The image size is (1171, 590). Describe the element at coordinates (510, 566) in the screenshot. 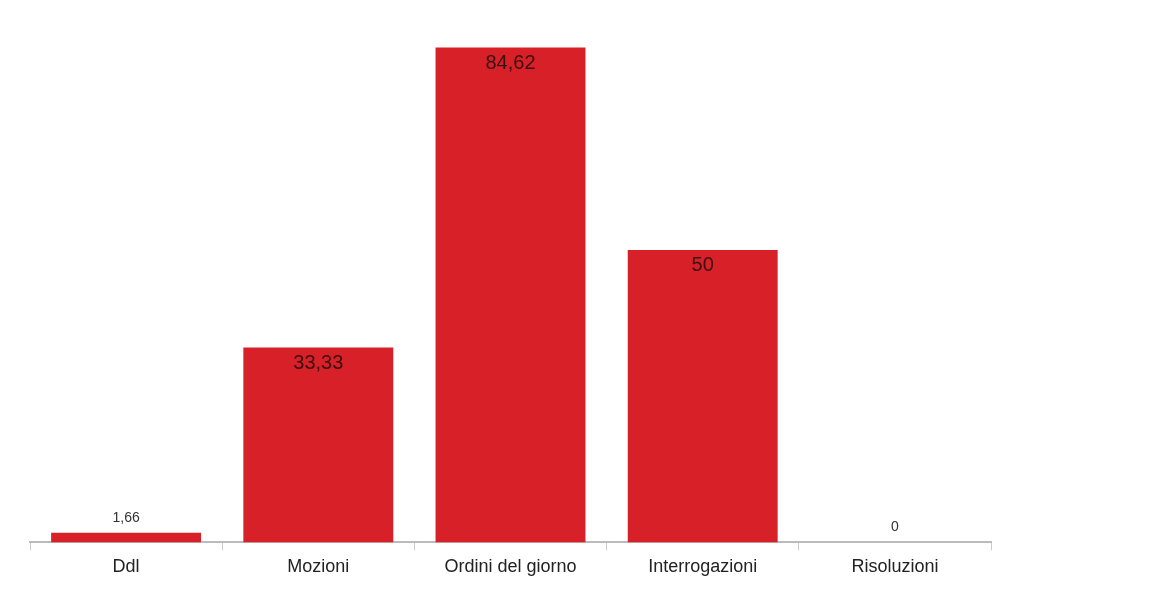

I see `x-tick-label: Ordini del giorno` at that location.